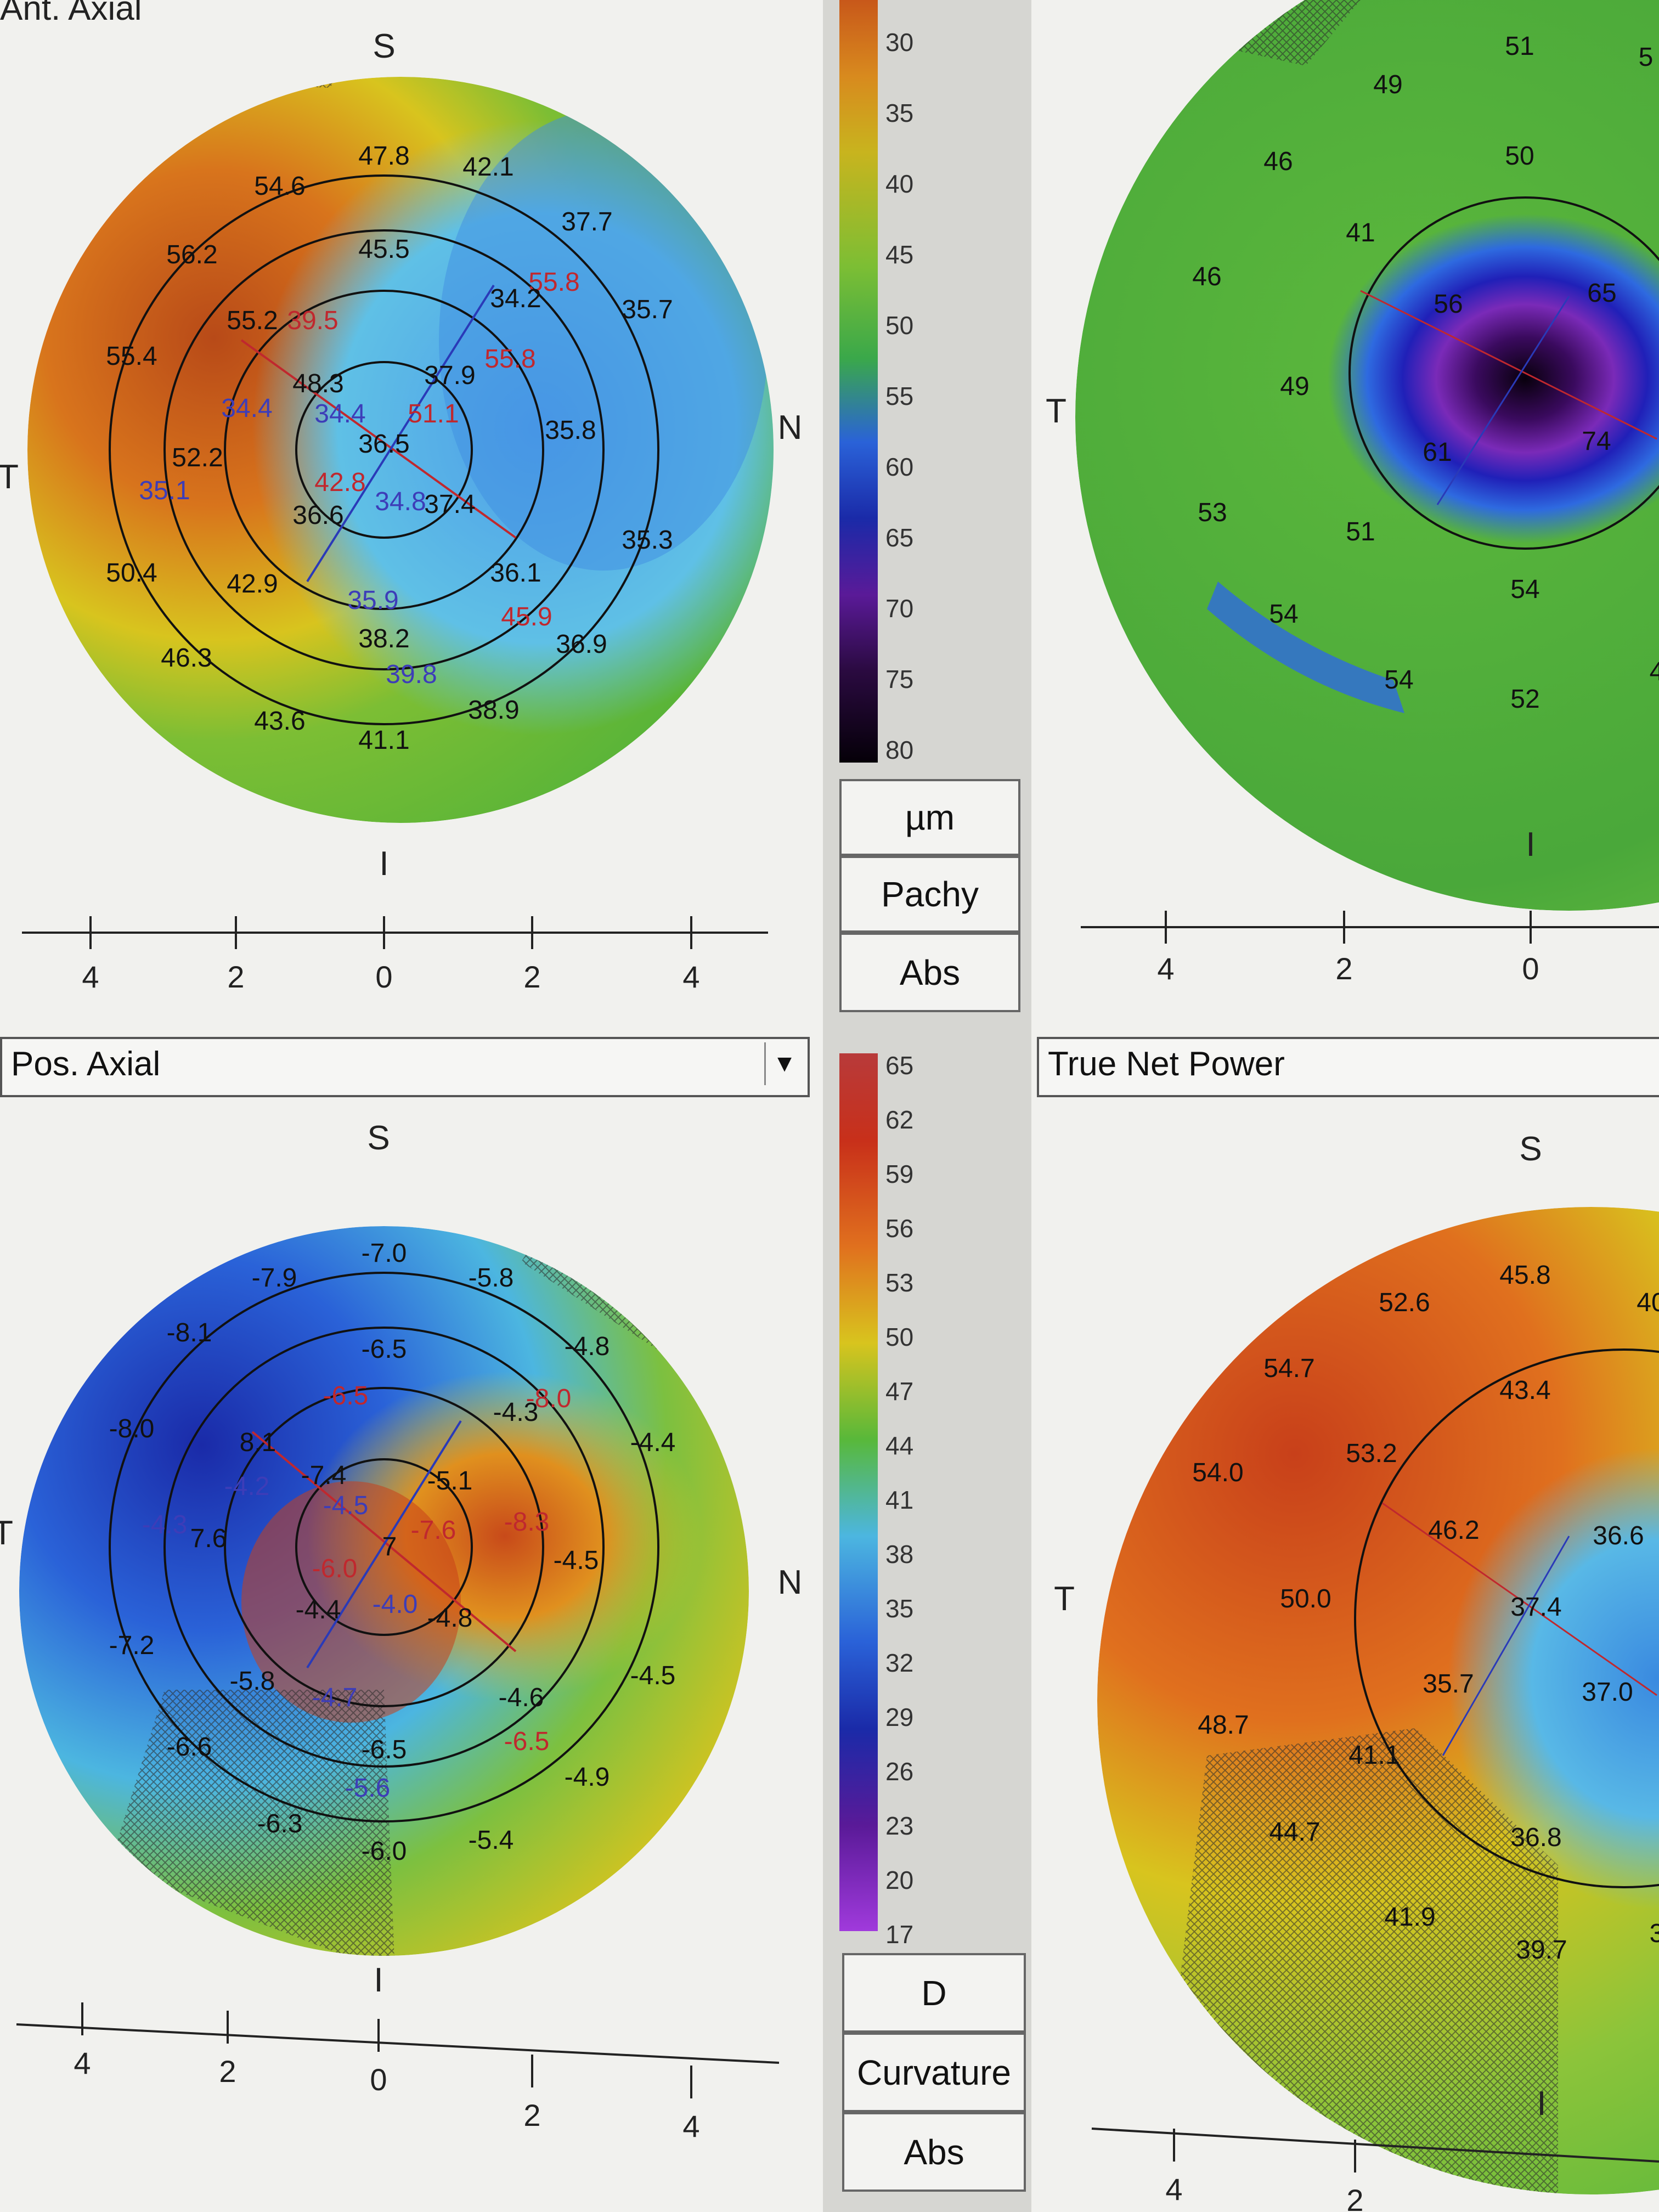 The image size is (1659, 2212). What do you see at coordinates (1535, 1607) in the screenshot?
I see `true-net-power-value: 37.4` at bounding box center [1535, 1607].